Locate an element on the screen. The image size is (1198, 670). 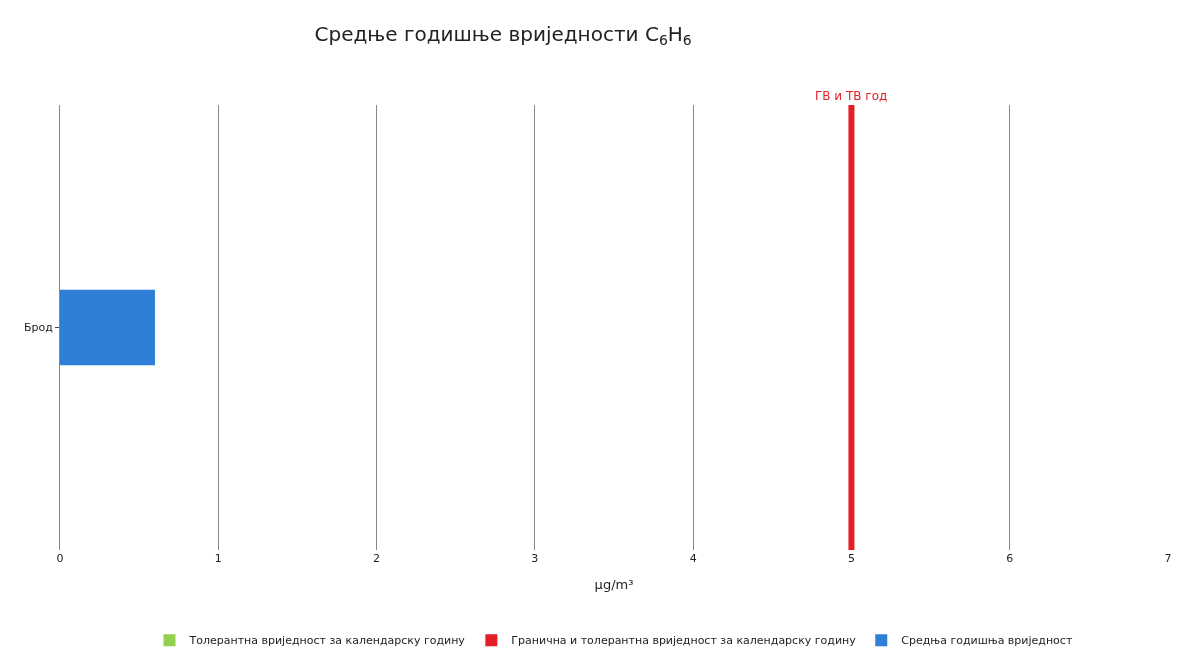
x-tick-label: 1 is located at coordinates (218, 558).